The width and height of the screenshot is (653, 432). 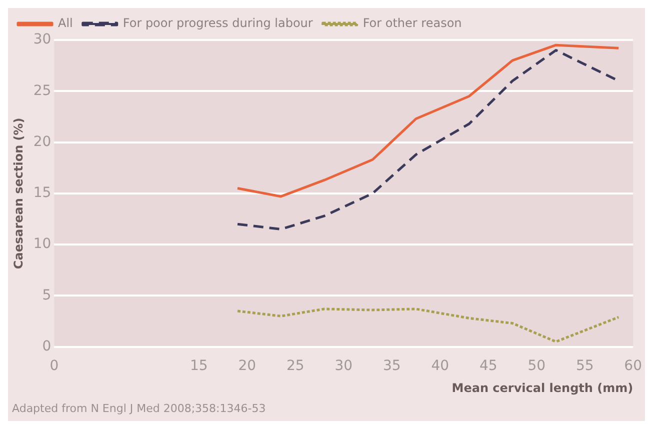 What do you see at coordinates (65, 23) in the screenshot?
I see `legend-label: All` at bounding box center [65, 23].